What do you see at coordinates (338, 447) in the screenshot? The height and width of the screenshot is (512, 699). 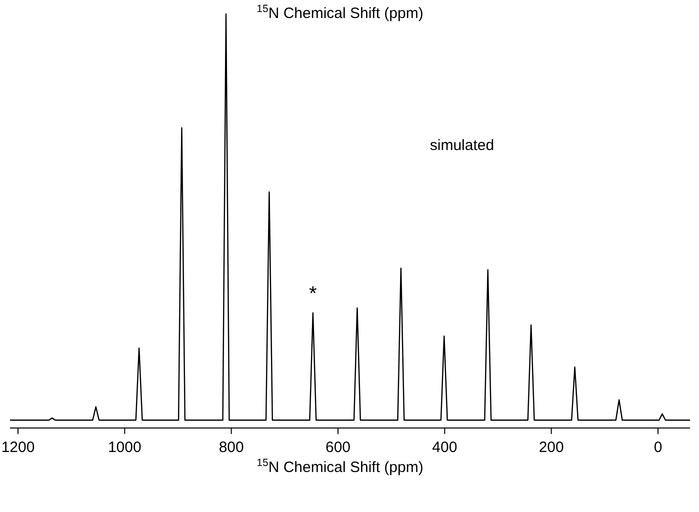 I see `x-tick-label: 600` at bounding box center [338, 447].